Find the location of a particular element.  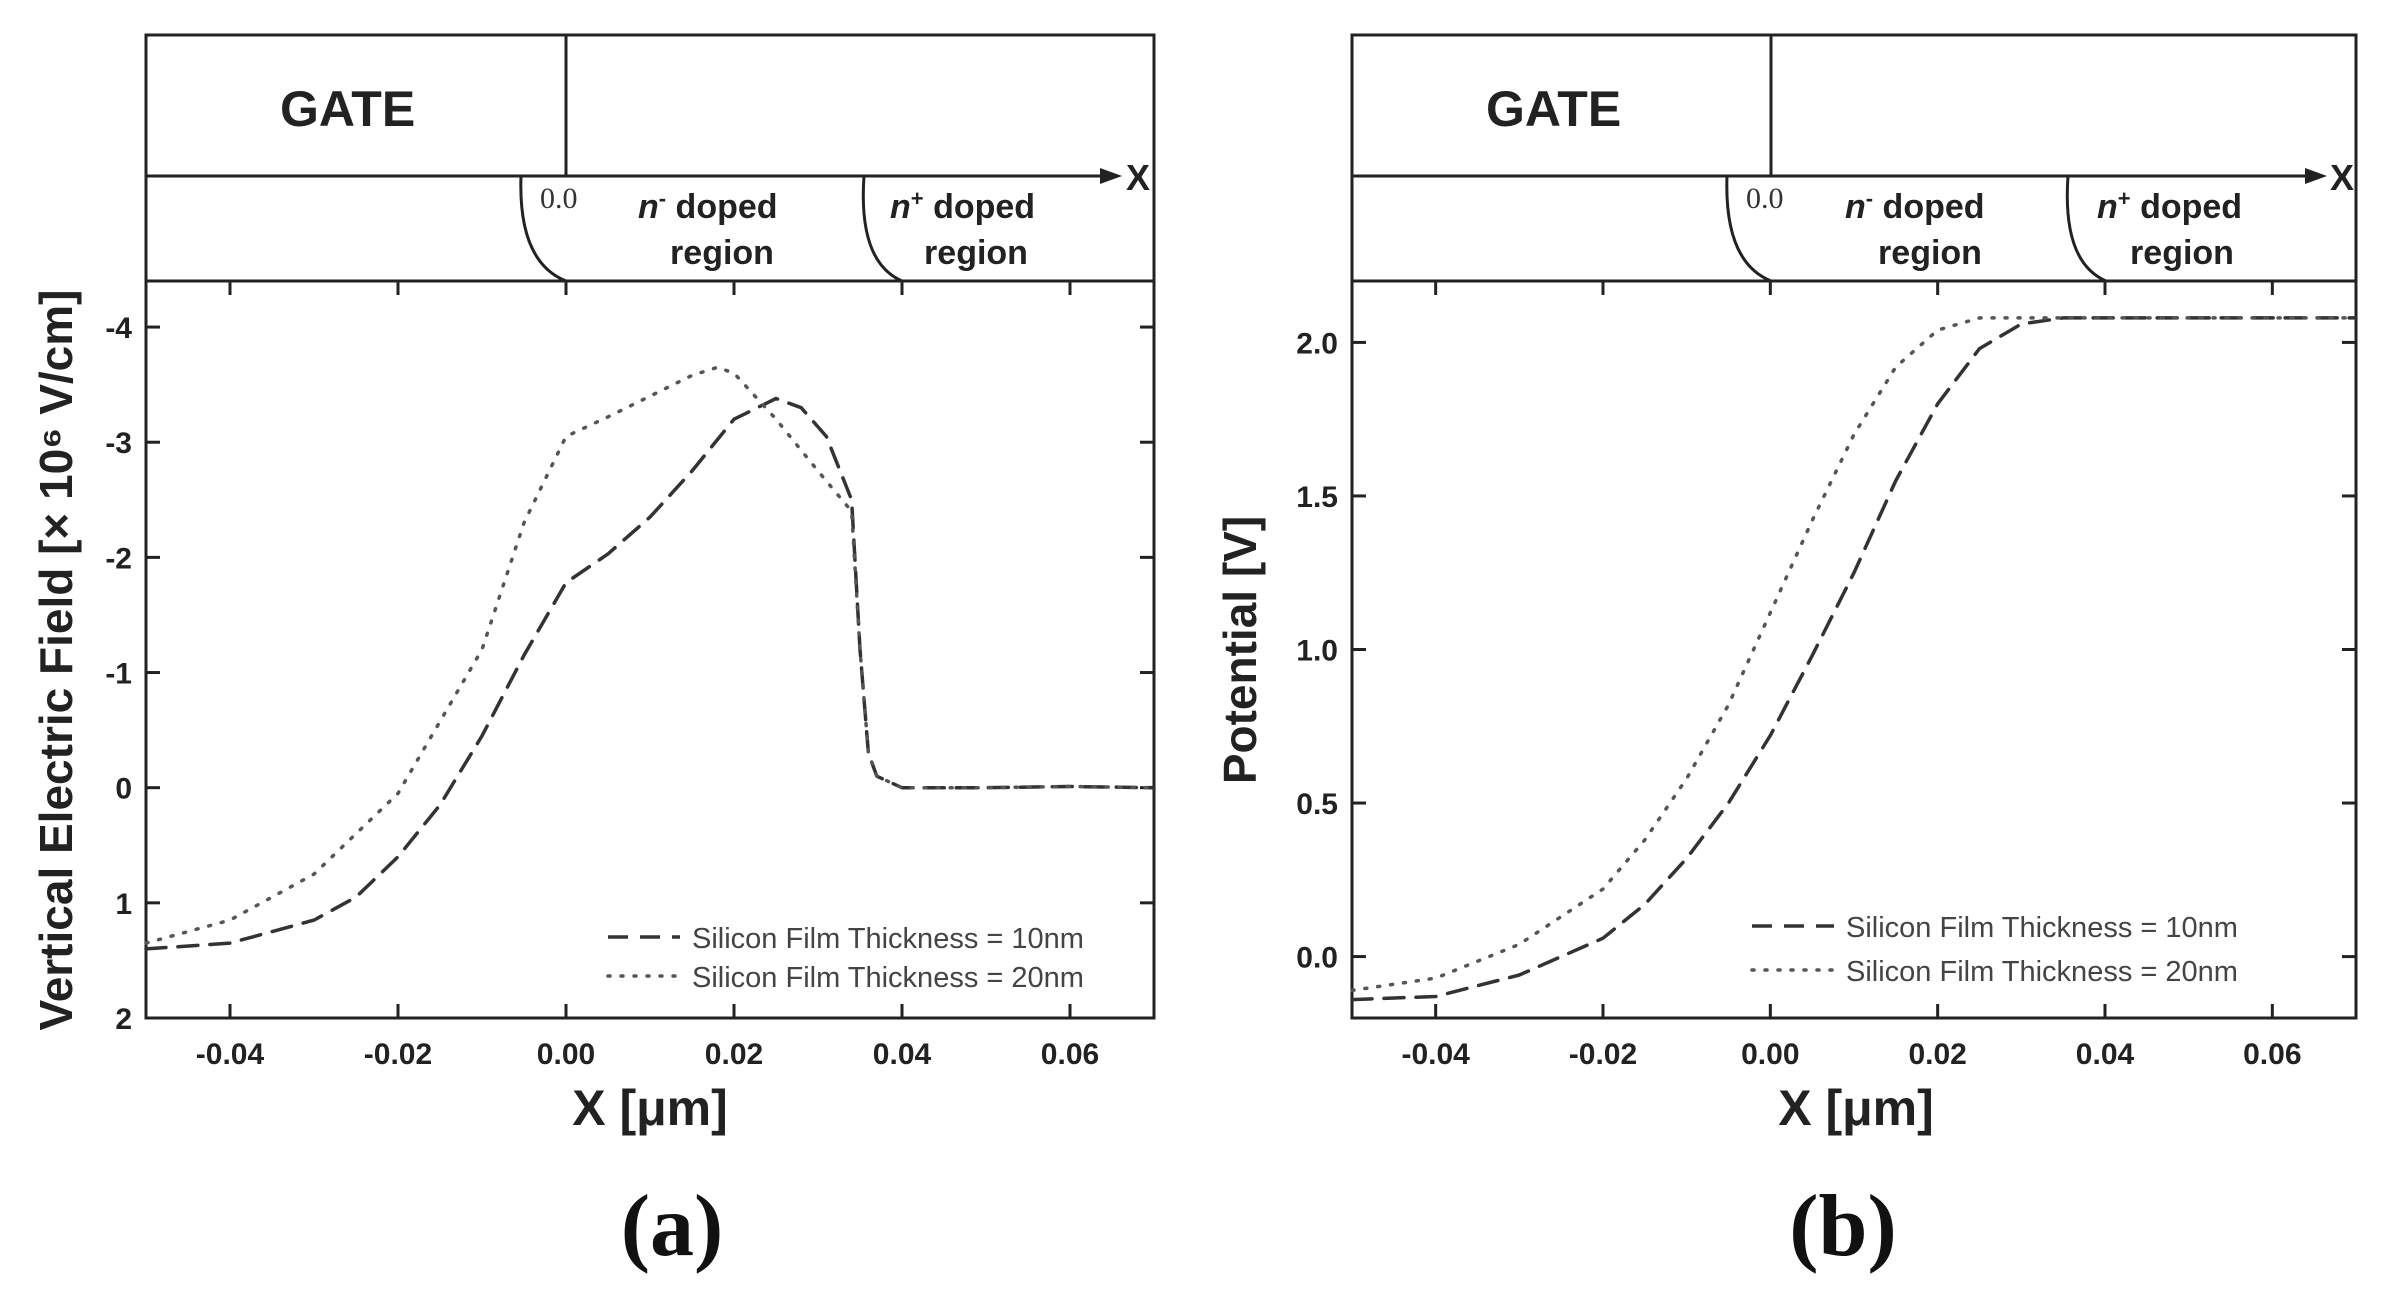

legend-a-label-10nm: Silicon Film Thickness = 10nm is located at coordinates (888, 939).